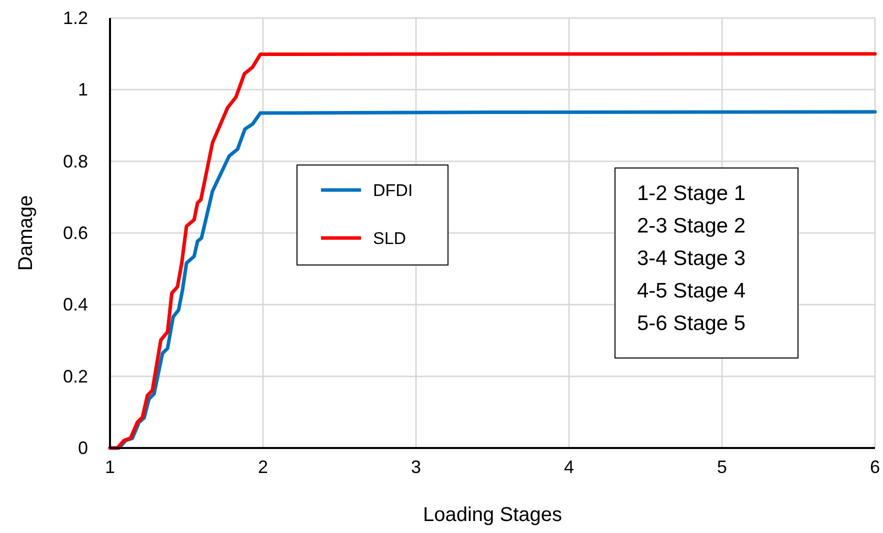 This screenshot has height=533, width=883. I want to click on y-tick-label: 0.6, so click(75, 233).